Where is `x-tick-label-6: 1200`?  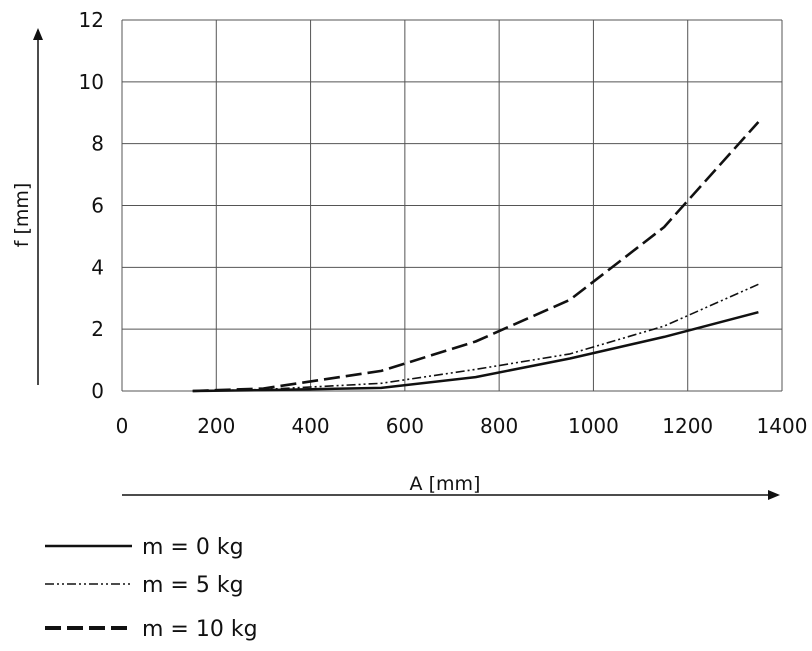 x-tick-label-6: 1200 is located at coordinates (687, 426).